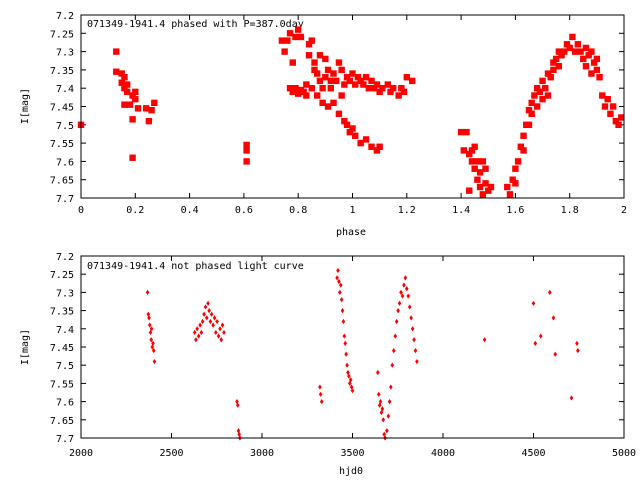  I want to click on phased-x-tick-label: 1, so click(352, 210).